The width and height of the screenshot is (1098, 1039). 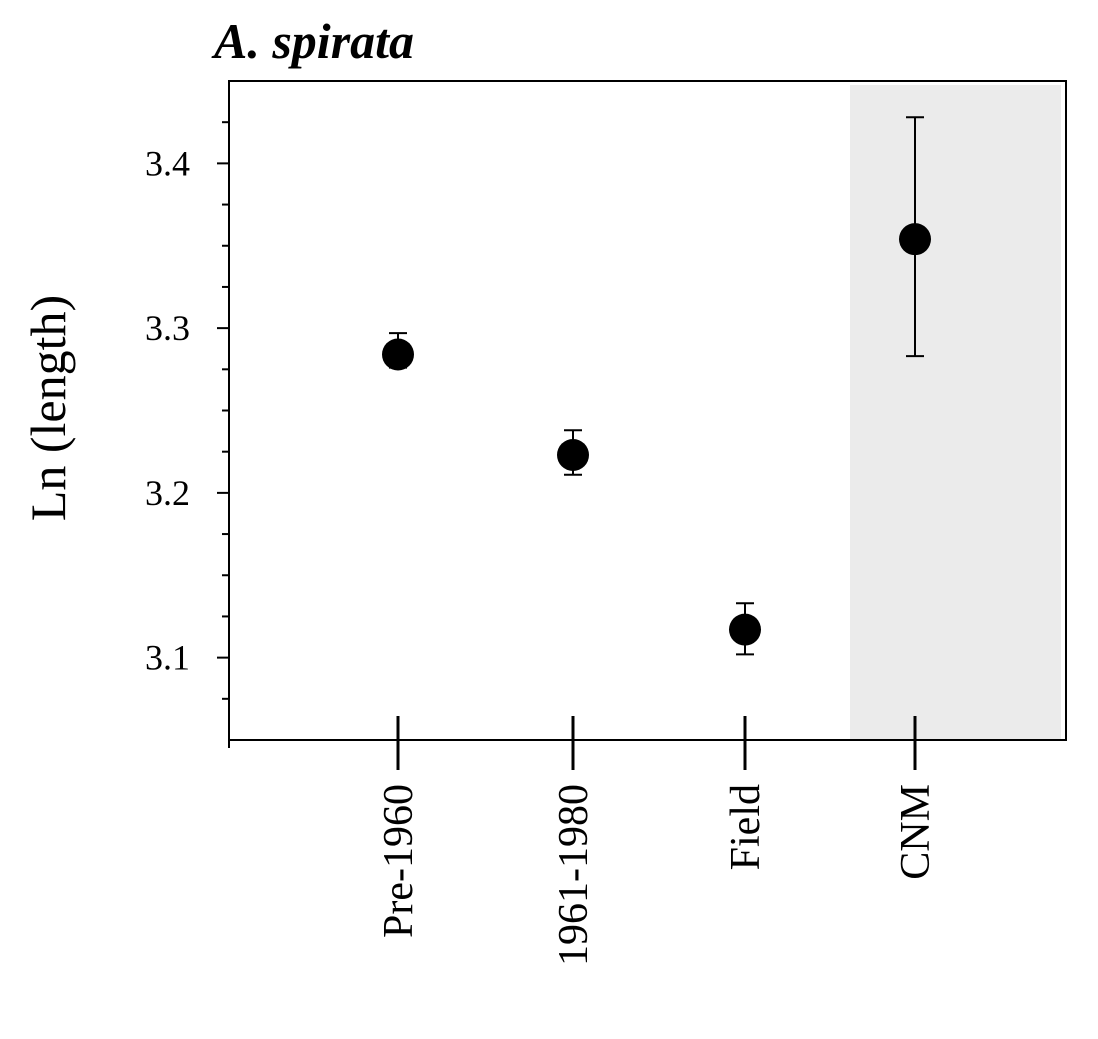 I want to click on highlight-band-cnm, so click(x=955, y=412).